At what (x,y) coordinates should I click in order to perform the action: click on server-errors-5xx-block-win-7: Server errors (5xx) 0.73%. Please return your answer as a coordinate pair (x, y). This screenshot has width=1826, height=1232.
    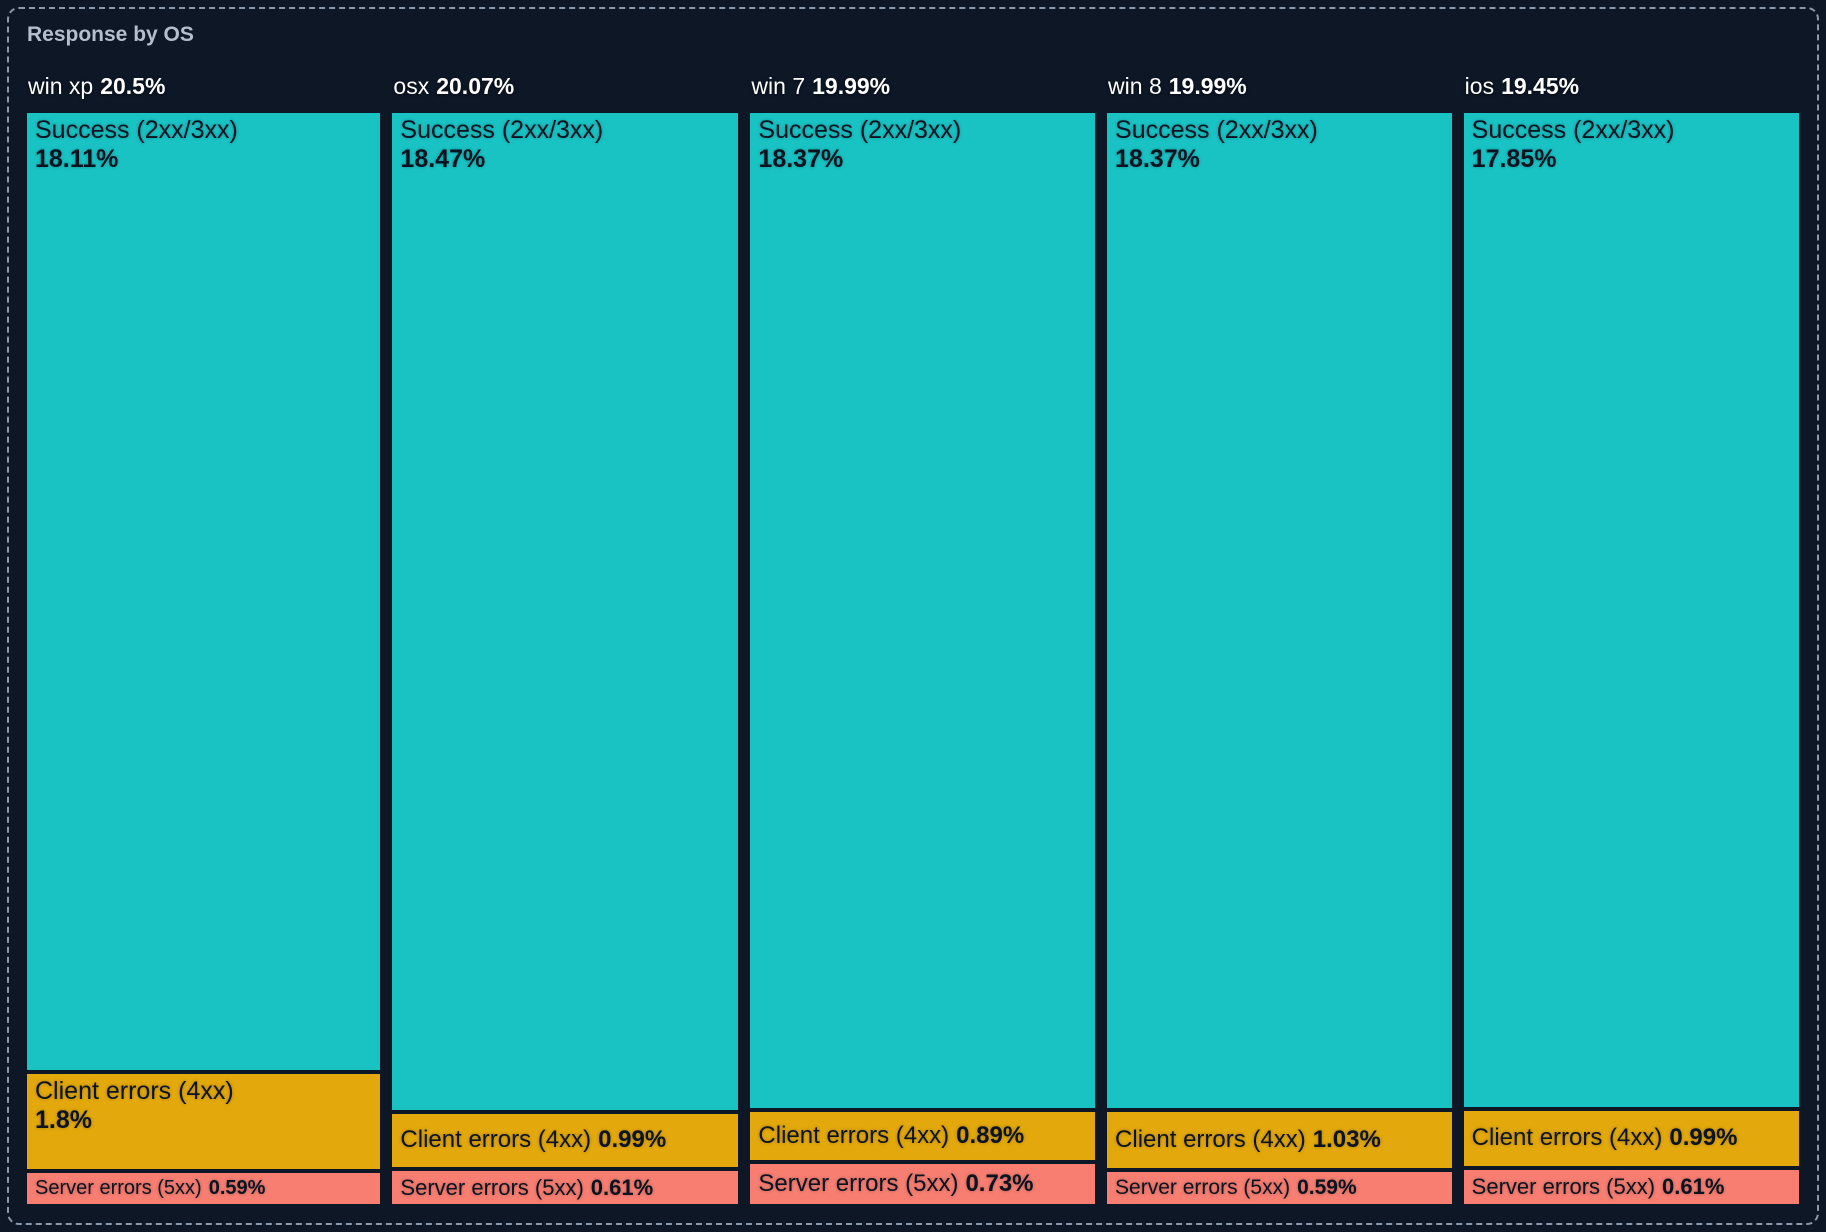
    Looking at the image, I should click on (923, 1184).